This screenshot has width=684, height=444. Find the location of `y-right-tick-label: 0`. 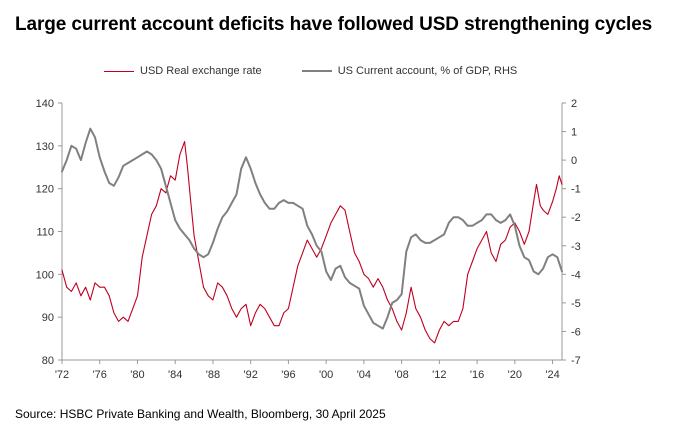

y-right-tick-label: 0 is located at coordinates (574, 161).